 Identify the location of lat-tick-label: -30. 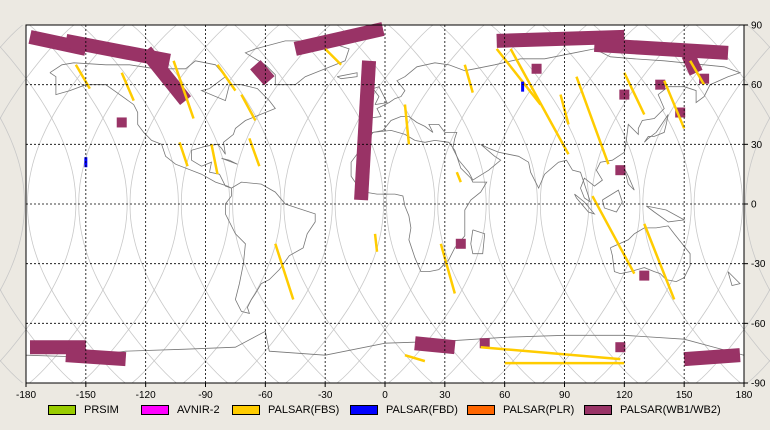
(758, 264).